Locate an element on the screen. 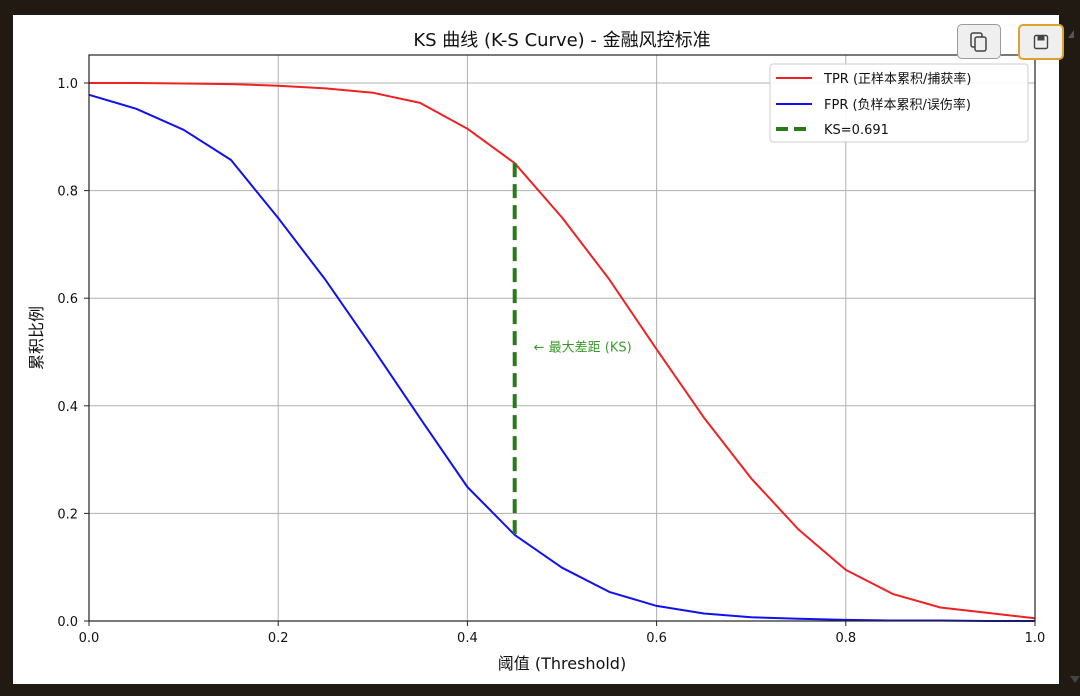 The width and height of the screenshot is (1080, 696). y-axis-label: 累积比例 is located at coordinates (36, 338).